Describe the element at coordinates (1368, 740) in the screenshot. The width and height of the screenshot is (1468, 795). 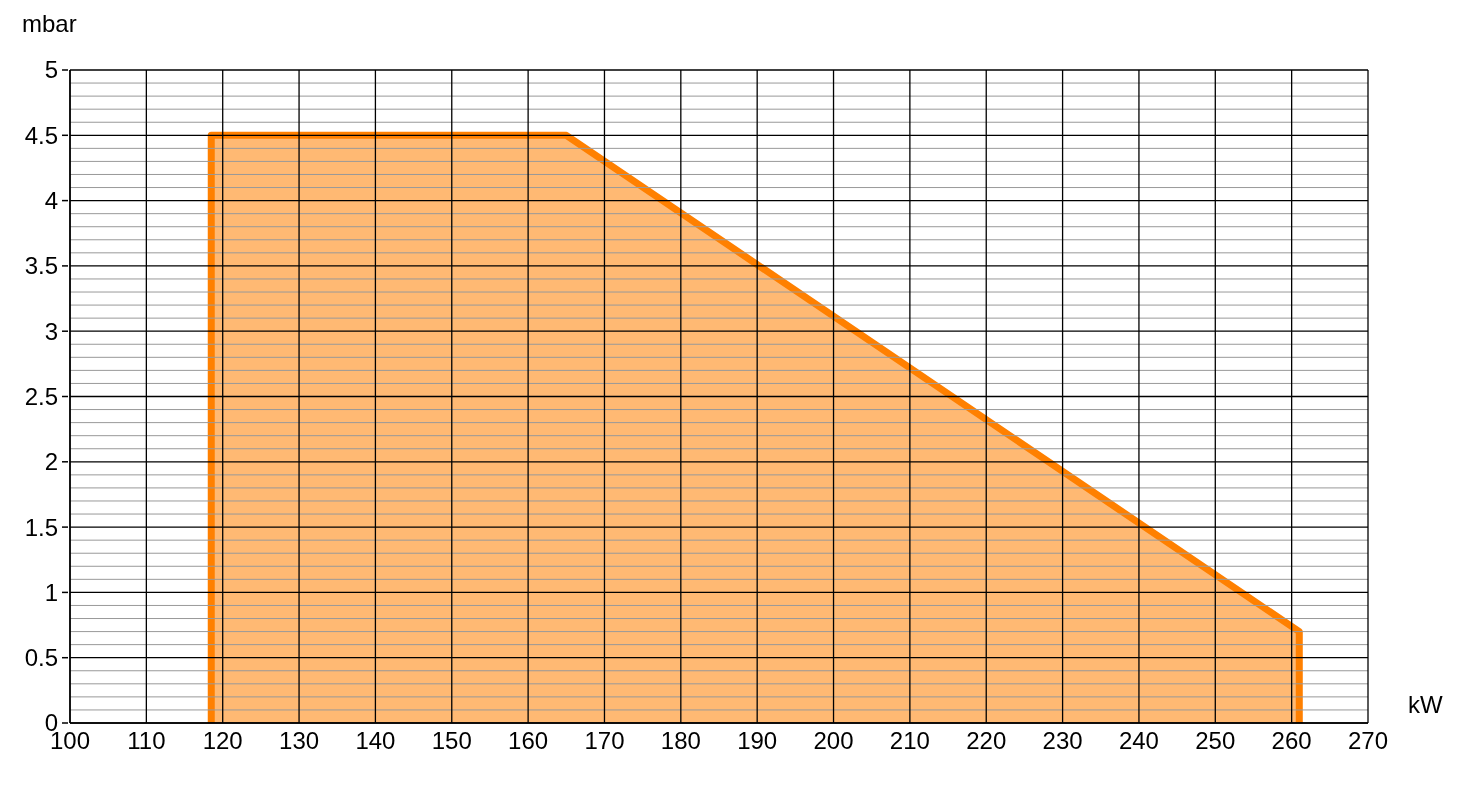
I see `x-tick-label: 270` at that location.